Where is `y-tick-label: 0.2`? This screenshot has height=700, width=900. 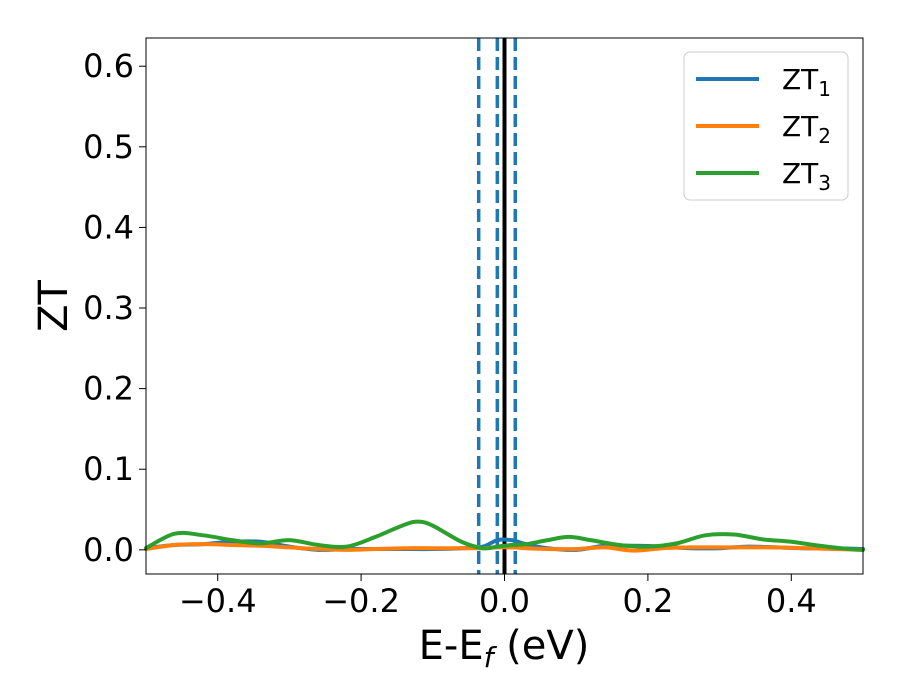
y-tick-label: 0.2 is located at coordinates (108, 389).